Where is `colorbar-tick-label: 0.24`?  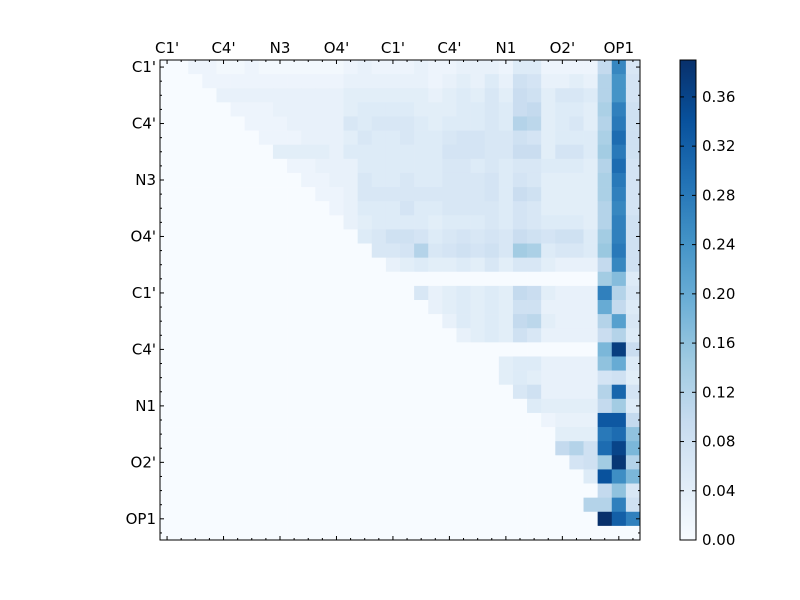
colorbar-tick-label: 0.24 is located at coordinates (718, 245).